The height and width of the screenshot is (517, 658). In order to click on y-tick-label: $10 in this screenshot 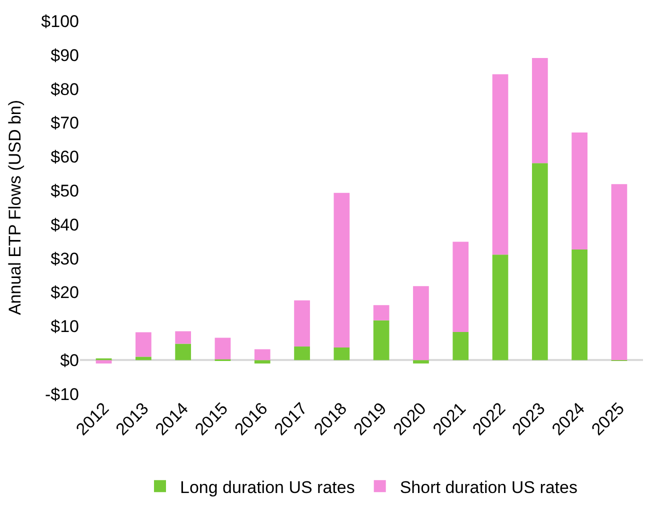, I will do `click(64, 326)`.